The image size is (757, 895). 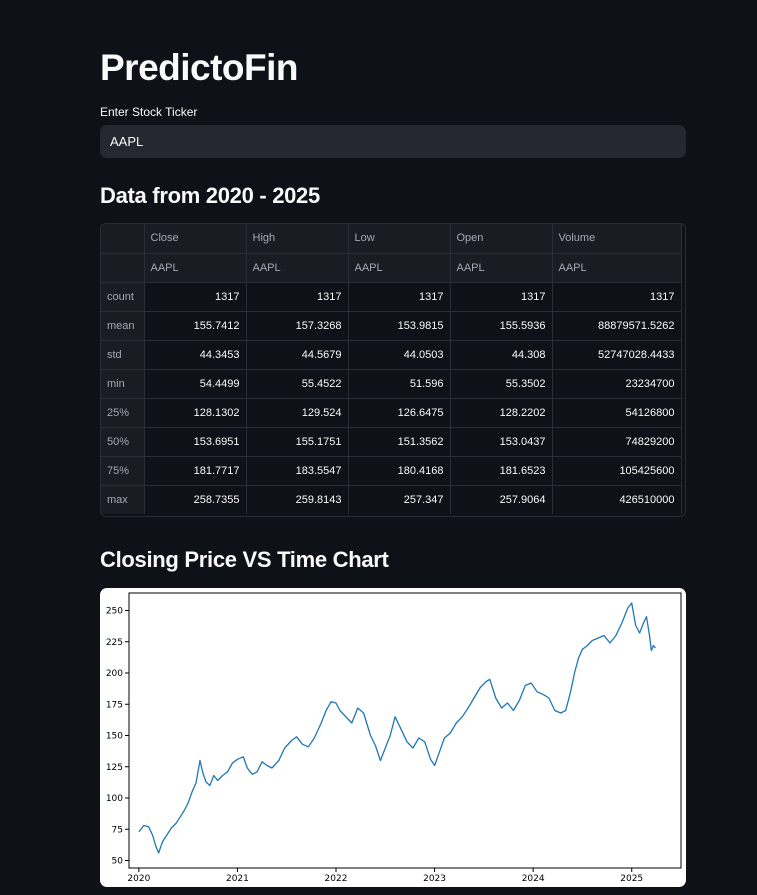 I want to click on table-cell: 55.3502, so click(x=501, y=384).